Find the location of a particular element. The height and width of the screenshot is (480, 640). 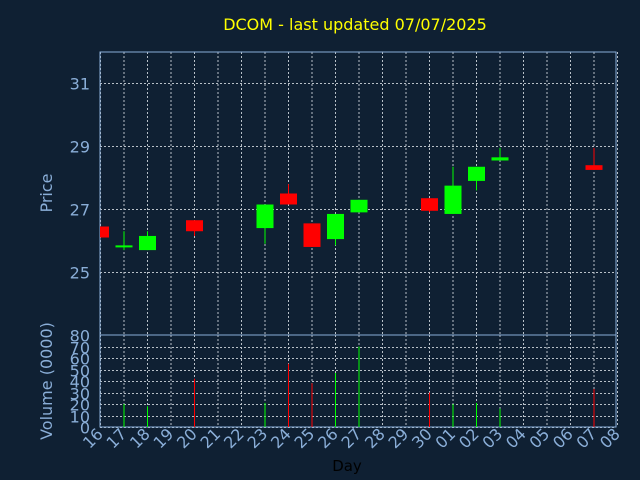

volume-axis-label: Volume (0000) is located at coordinates (46, 381).